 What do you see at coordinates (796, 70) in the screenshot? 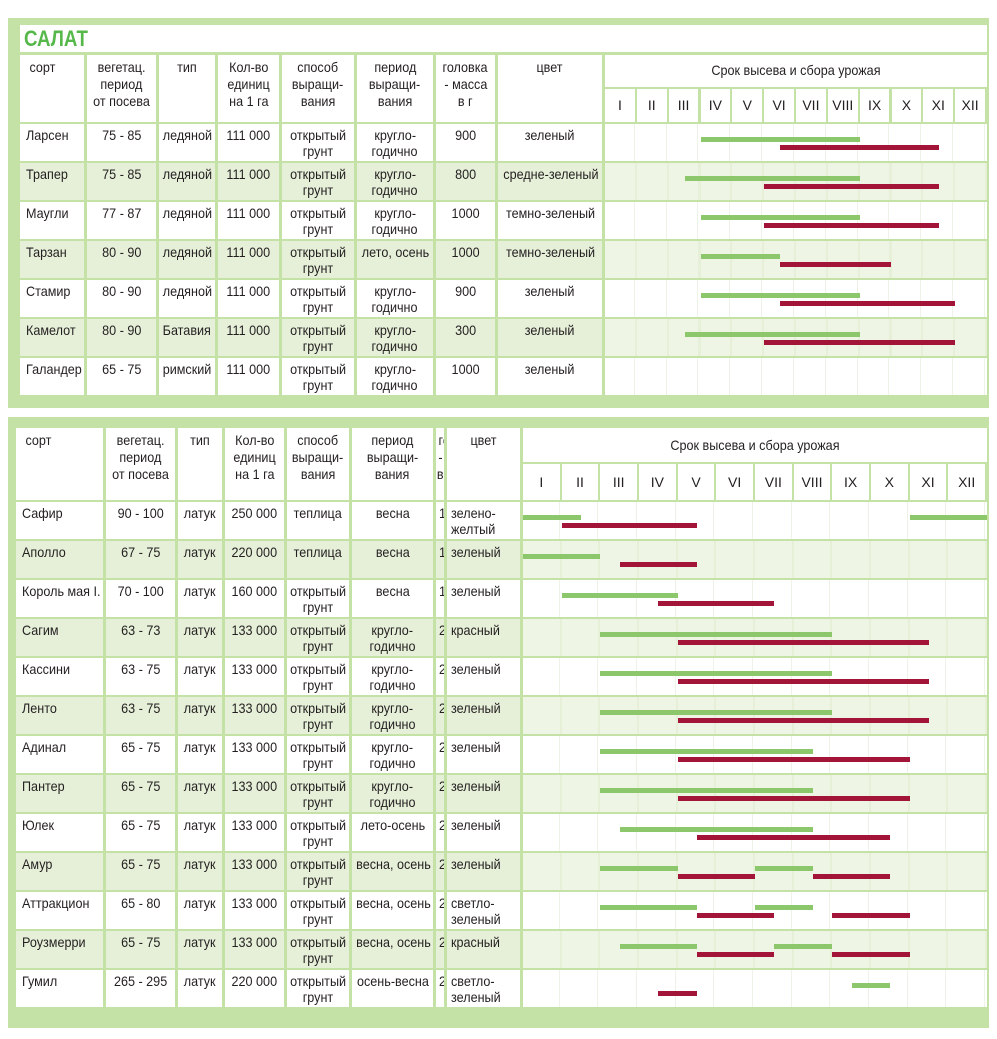
I see `schedule-header-text: Срок высева и сбора урожая` at bounding box center [796, 70].